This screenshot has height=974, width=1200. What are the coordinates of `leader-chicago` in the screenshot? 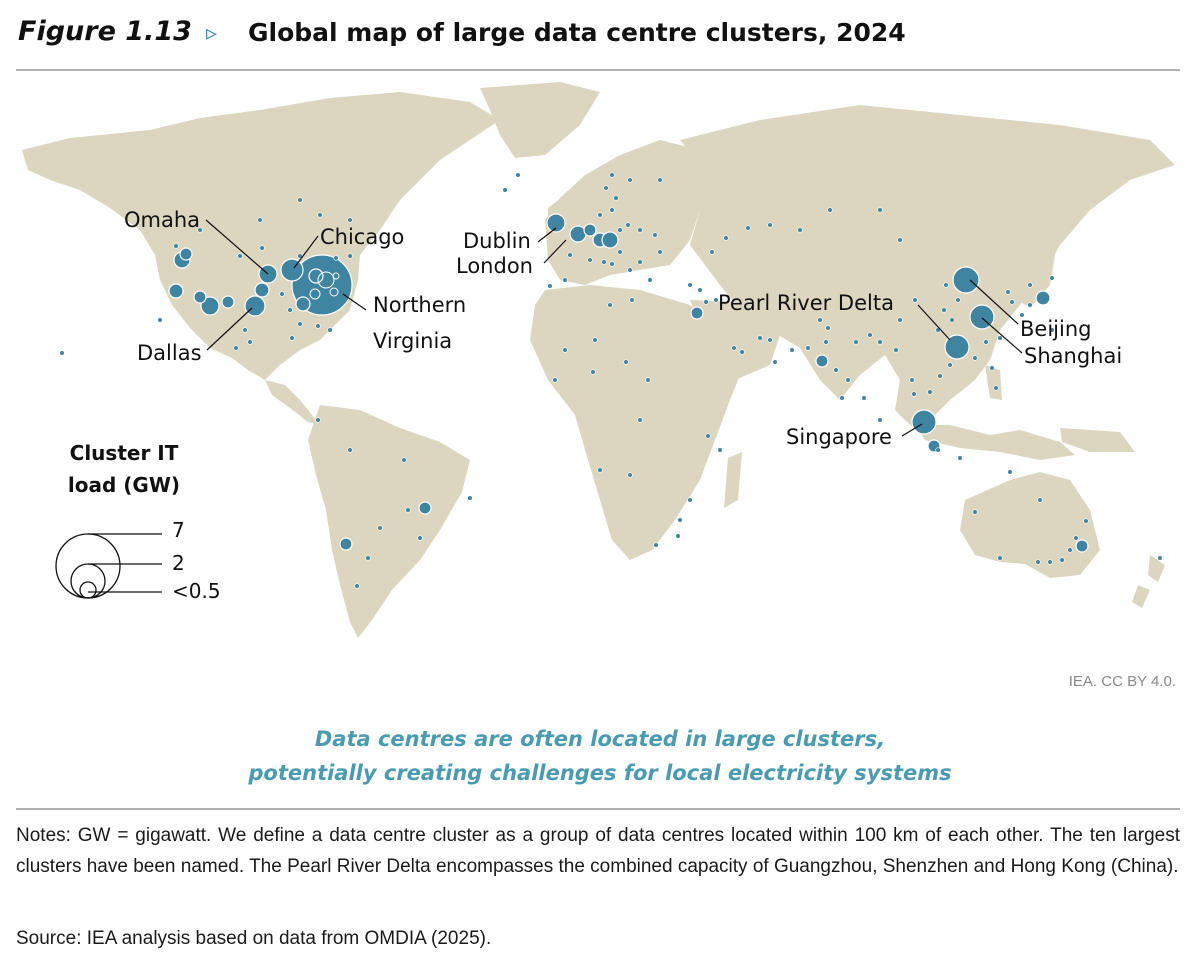 It's located at (306, 252).